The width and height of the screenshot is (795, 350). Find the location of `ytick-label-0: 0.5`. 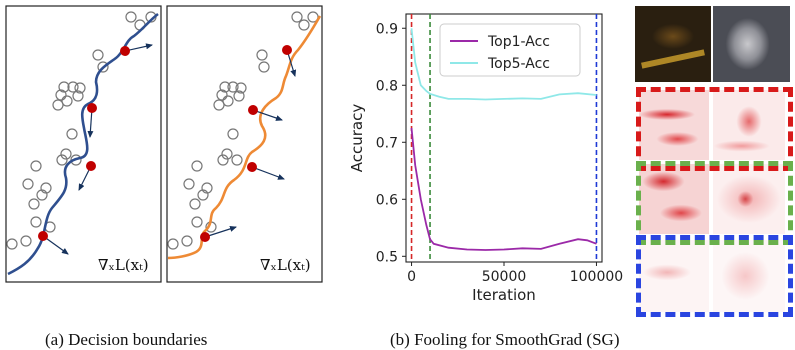

ytick-label-0: 0.5 is located at coordinates (387, 257).